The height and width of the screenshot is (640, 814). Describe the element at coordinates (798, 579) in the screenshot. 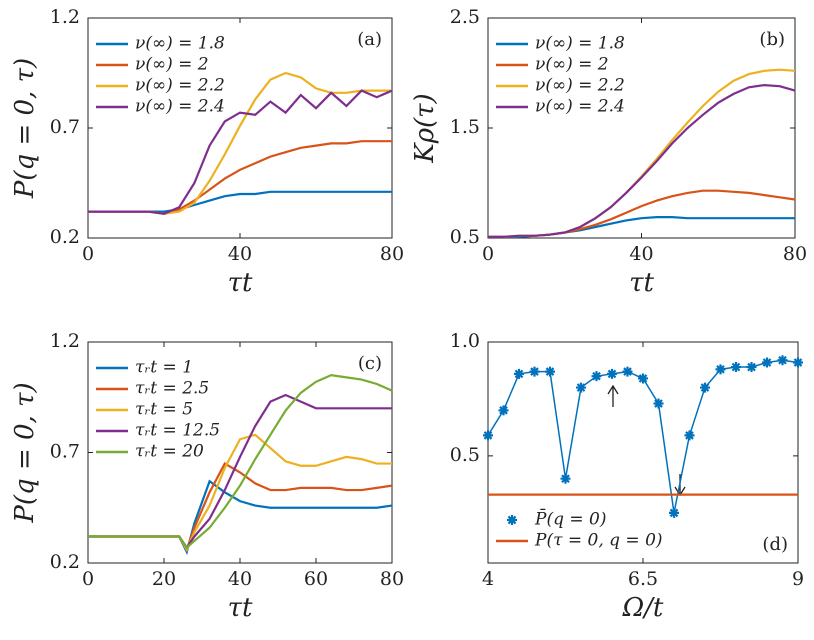

I see `x-tick-label: 9` at that location.